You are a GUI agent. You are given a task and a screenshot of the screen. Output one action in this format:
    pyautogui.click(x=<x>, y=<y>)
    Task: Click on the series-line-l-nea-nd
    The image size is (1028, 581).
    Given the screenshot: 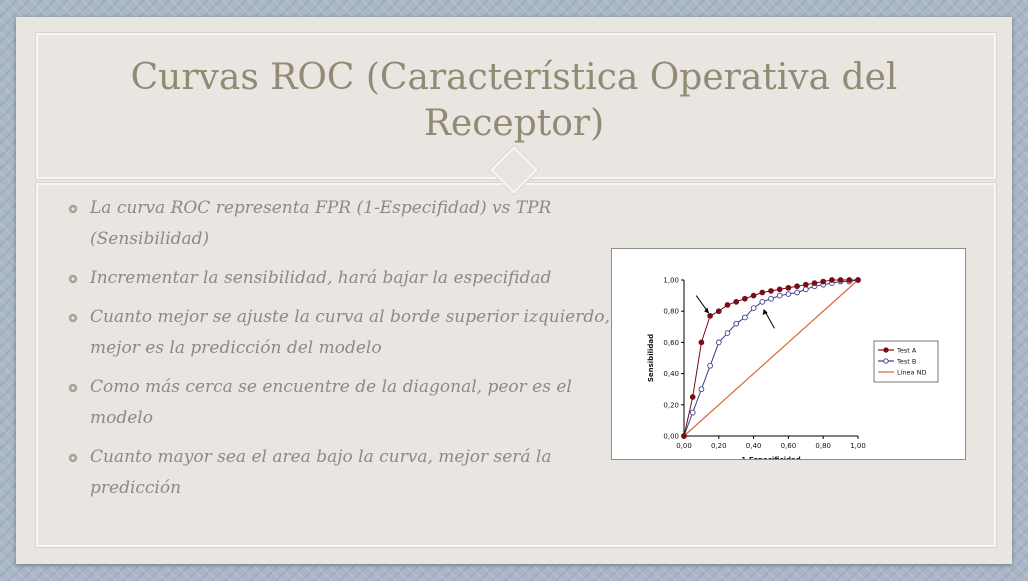 What is the action you would take?
    pyautogui.click(x=771, y=358)
    